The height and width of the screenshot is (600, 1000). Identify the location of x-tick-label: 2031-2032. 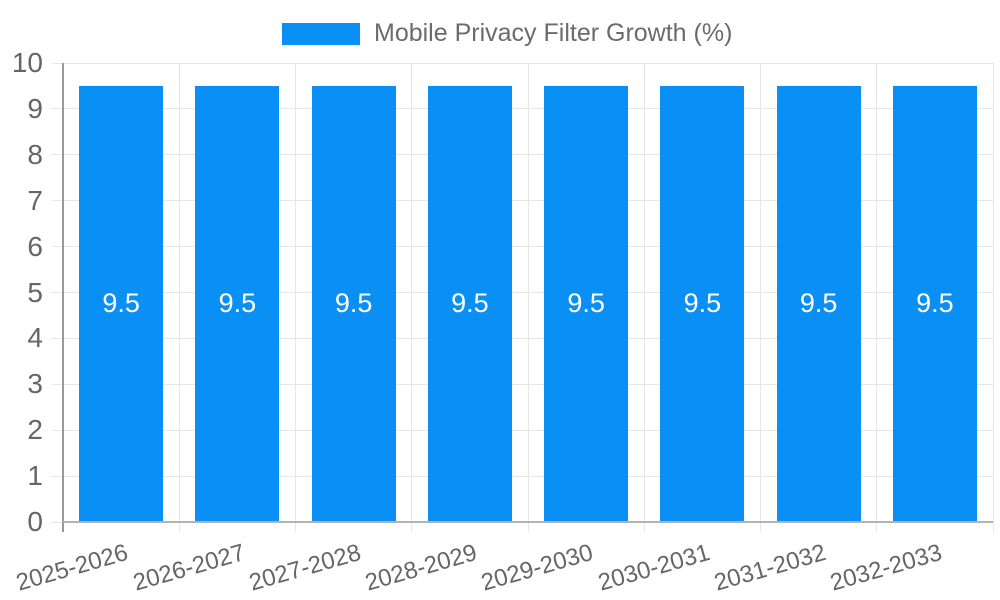
(770, 568).